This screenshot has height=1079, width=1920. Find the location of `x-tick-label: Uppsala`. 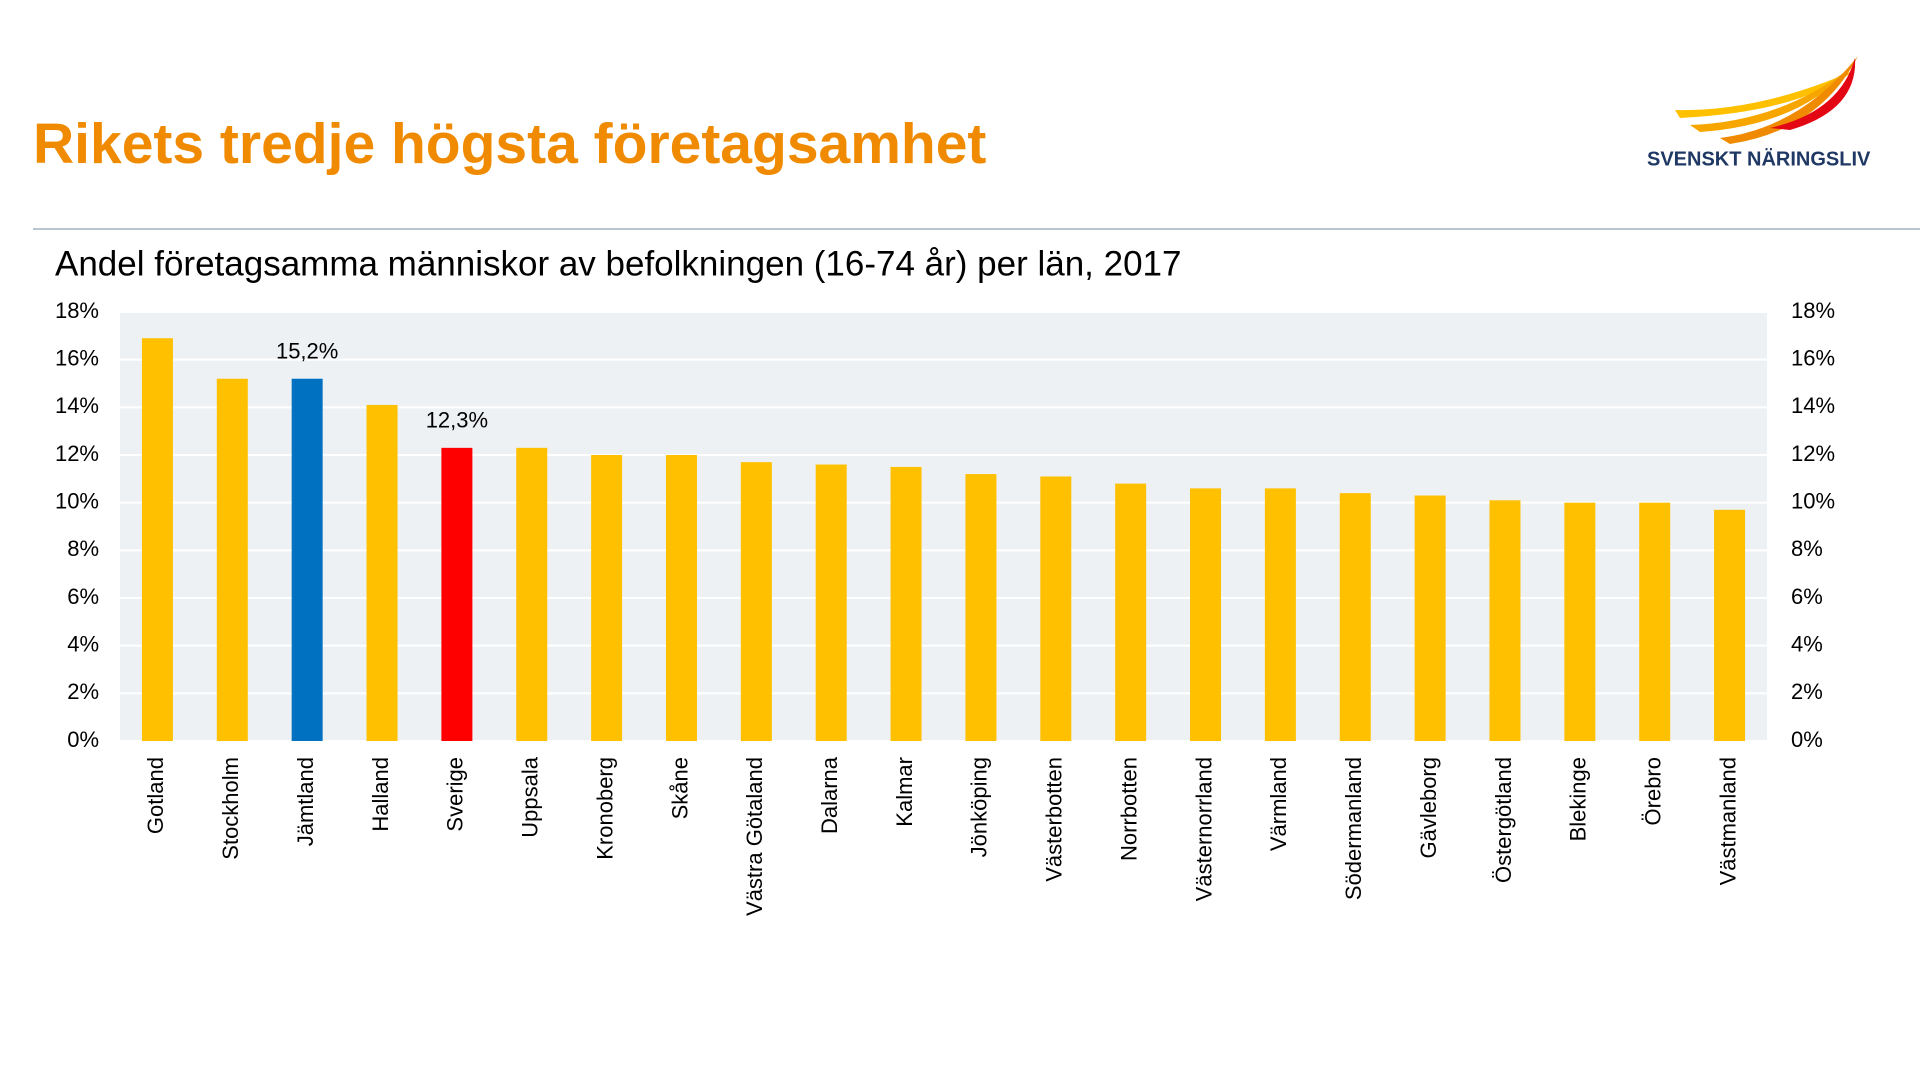

x-tick-label: Uppsala is located at coordinates (530, 796).